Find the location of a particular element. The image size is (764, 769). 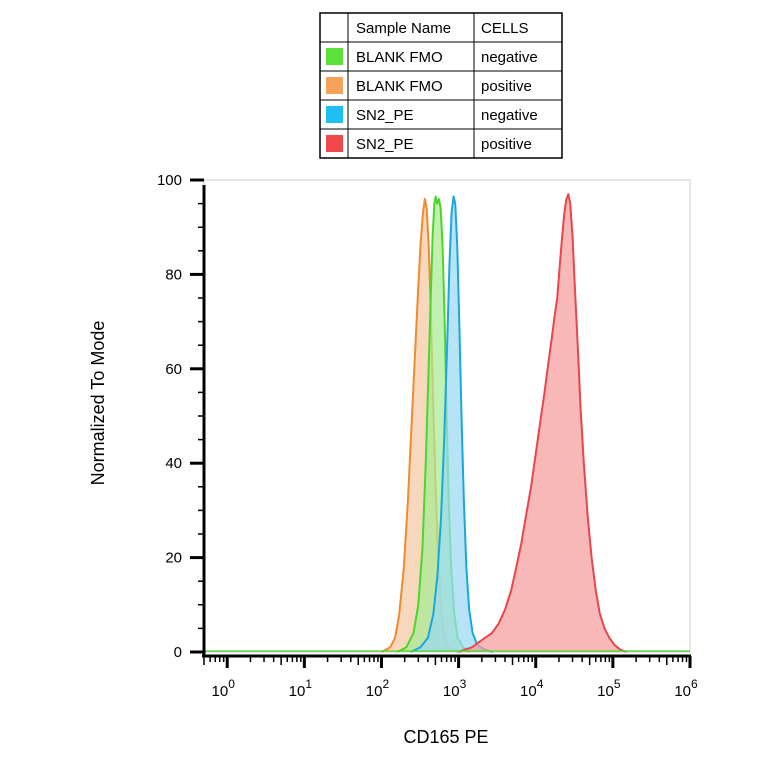

y-tick-label: 40 is located at coordinates (173, 463).